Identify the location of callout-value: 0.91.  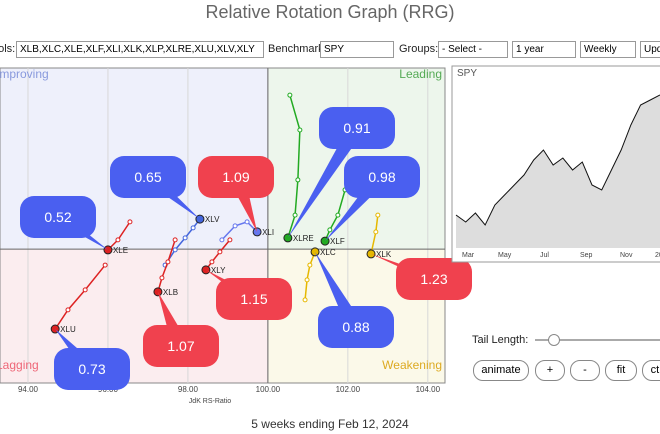
(356, 128).